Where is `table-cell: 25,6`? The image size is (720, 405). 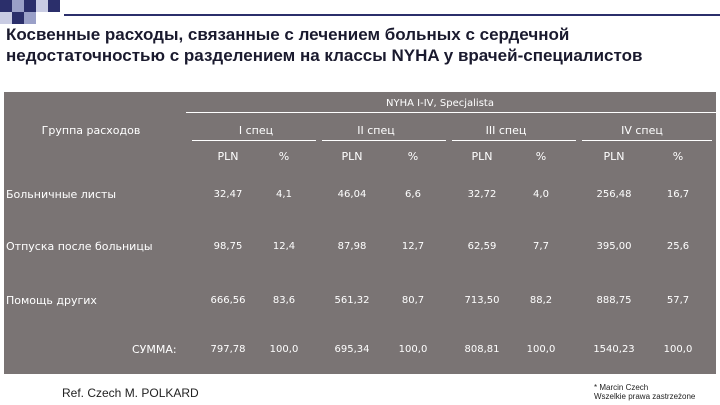 table-cell: 25,6 is located at coordinates (678, 246).